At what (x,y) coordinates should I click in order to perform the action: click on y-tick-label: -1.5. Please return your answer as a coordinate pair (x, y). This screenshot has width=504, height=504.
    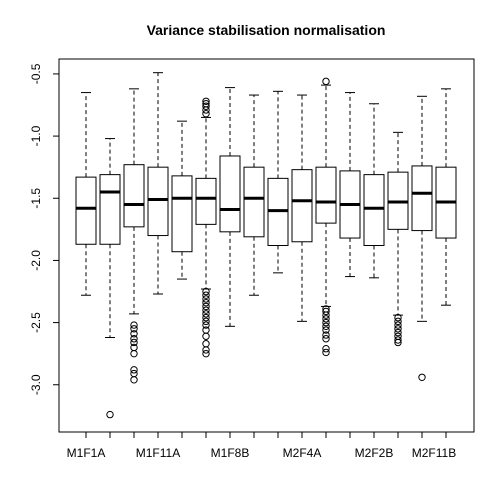
    Looking at the image, I should click on (36, 198).